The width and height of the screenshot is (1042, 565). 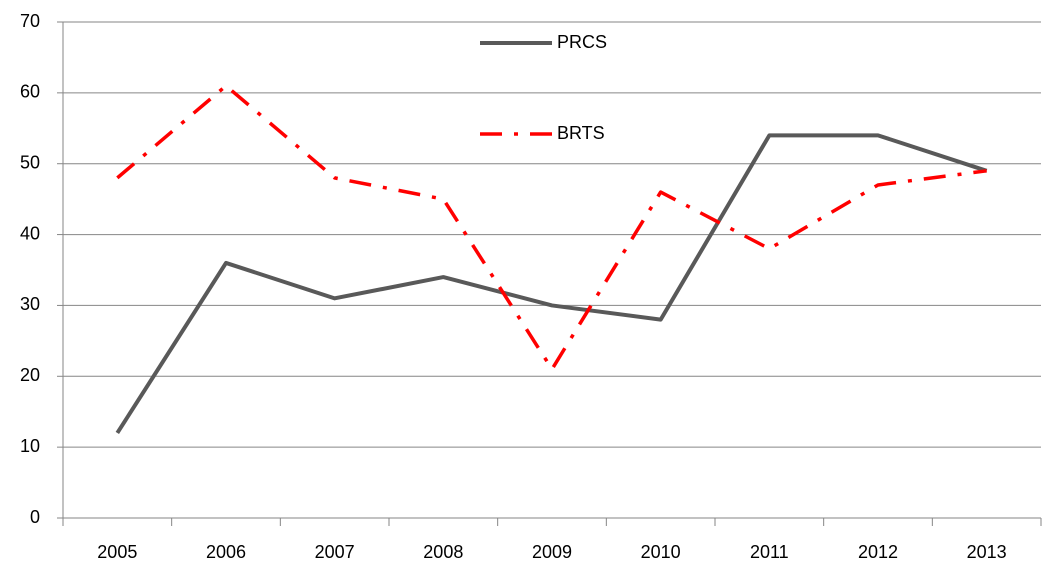 What do you see at coordinates (878, 552) in the screenshot?
I see `x-tick-label: 2012` at bounding box center [878, 552].